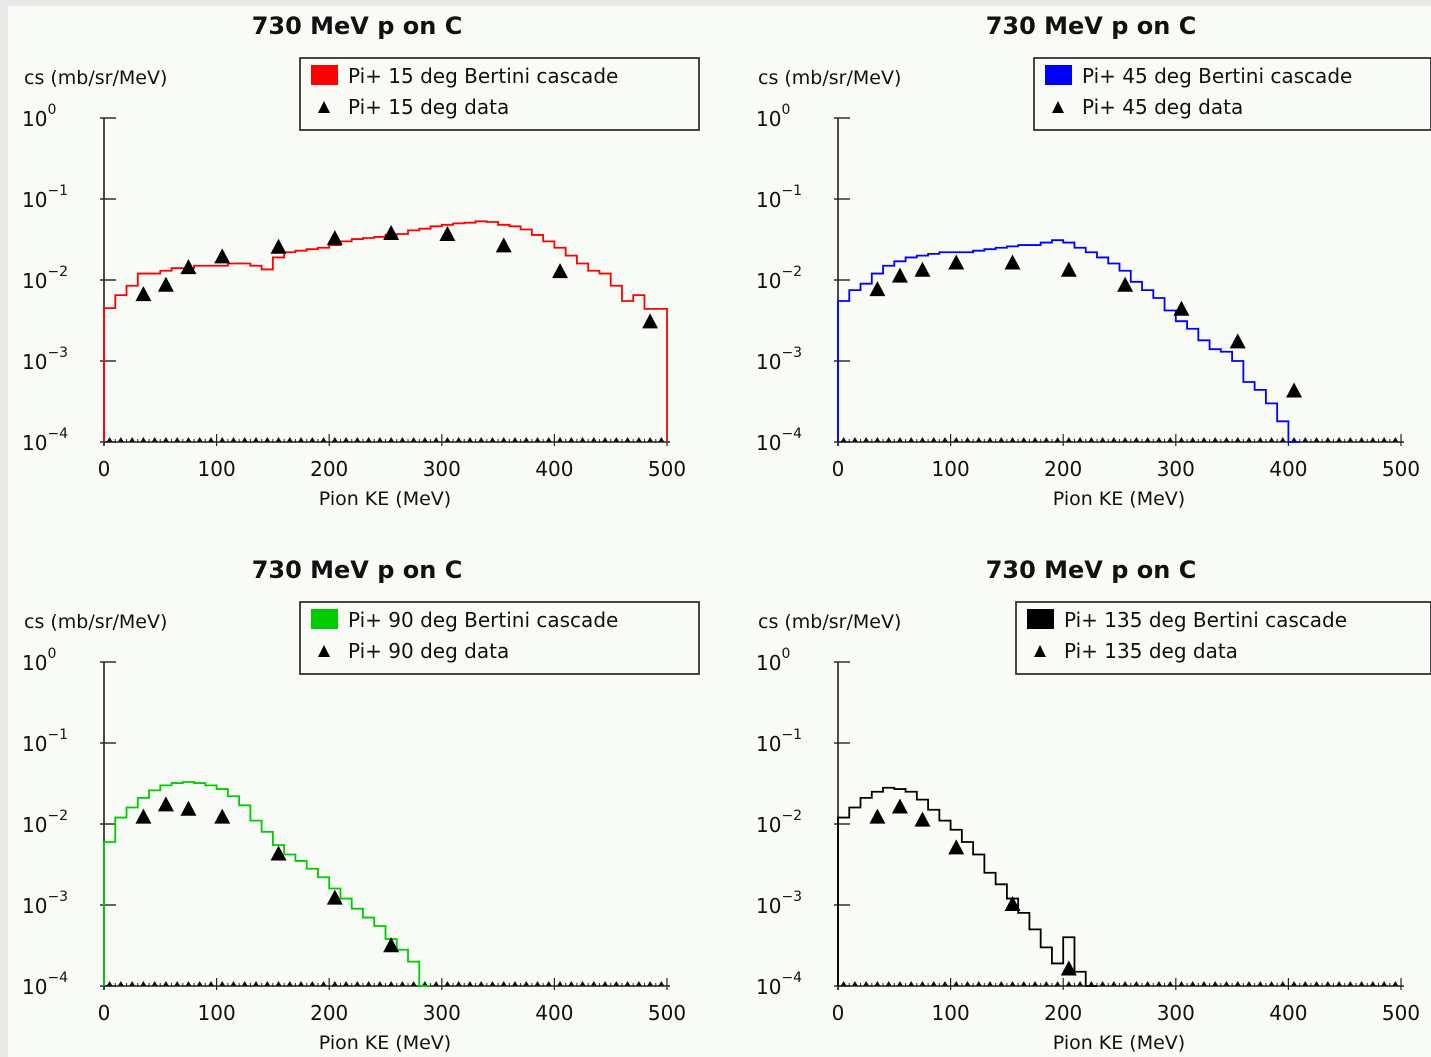 This screenshot has width=1431, height=1057. I want to click on y-tick-label: 10⁰, so click(773, 116).